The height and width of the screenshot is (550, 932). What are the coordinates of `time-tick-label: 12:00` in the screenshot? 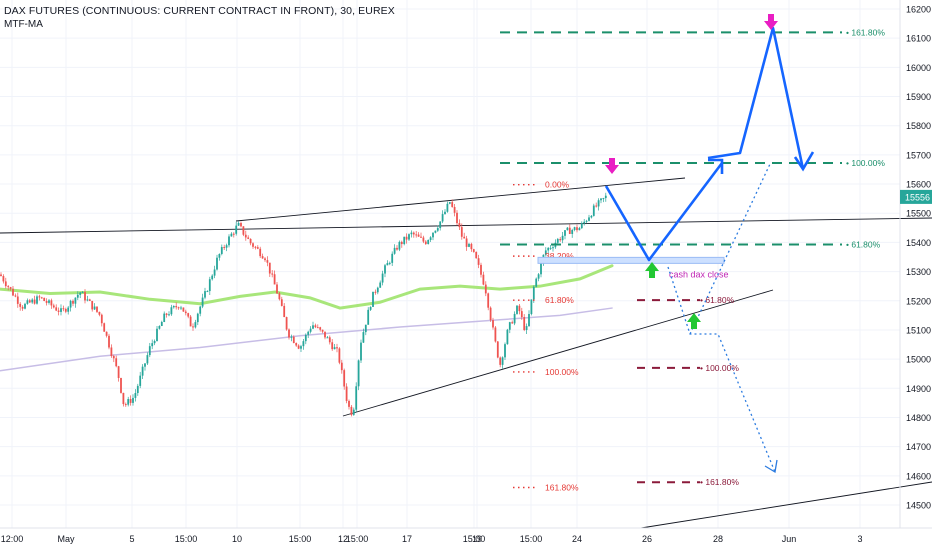 It's located at (12, 539).